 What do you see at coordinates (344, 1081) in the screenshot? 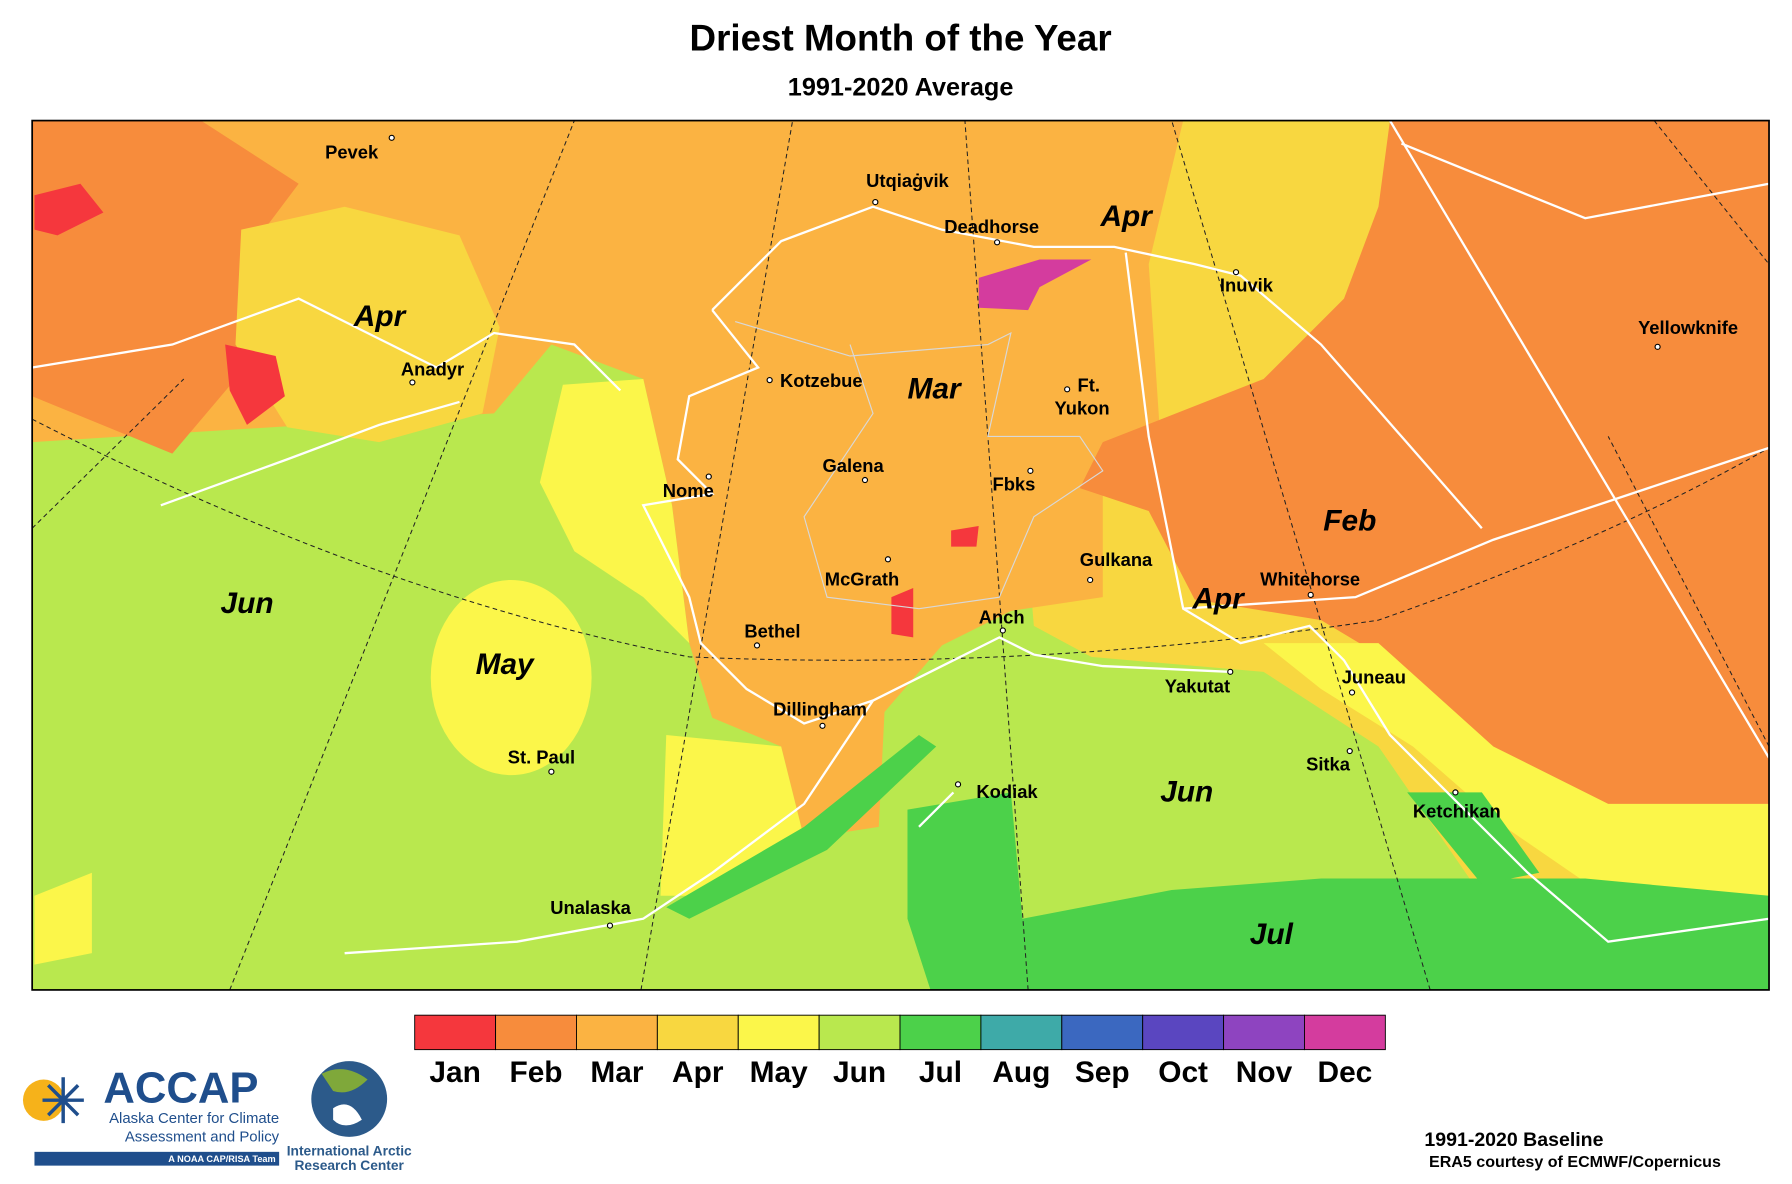
I see `globe-land` at bounding box center [344, 1081].